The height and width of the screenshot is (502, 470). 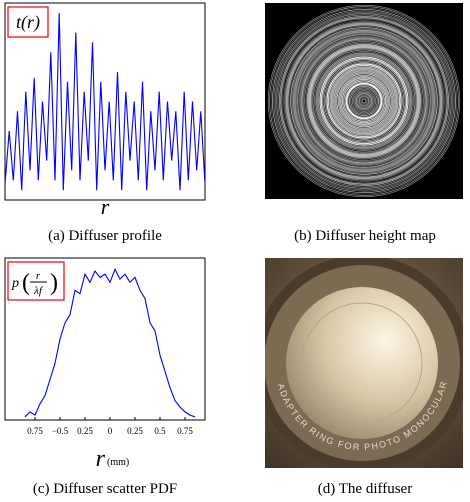 I want to click on line, so click(x=110, y=342).